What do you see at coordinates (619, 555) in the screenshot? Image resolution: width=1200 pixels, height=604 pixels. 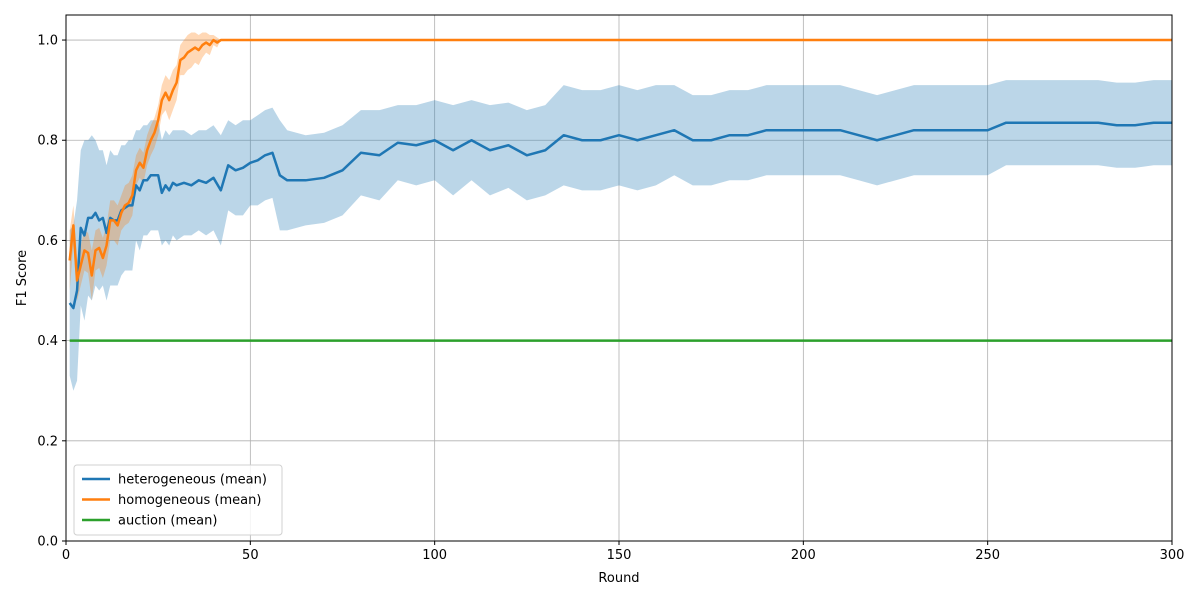 I see `x-tick-label: 150` at bounding box center [619, 555].